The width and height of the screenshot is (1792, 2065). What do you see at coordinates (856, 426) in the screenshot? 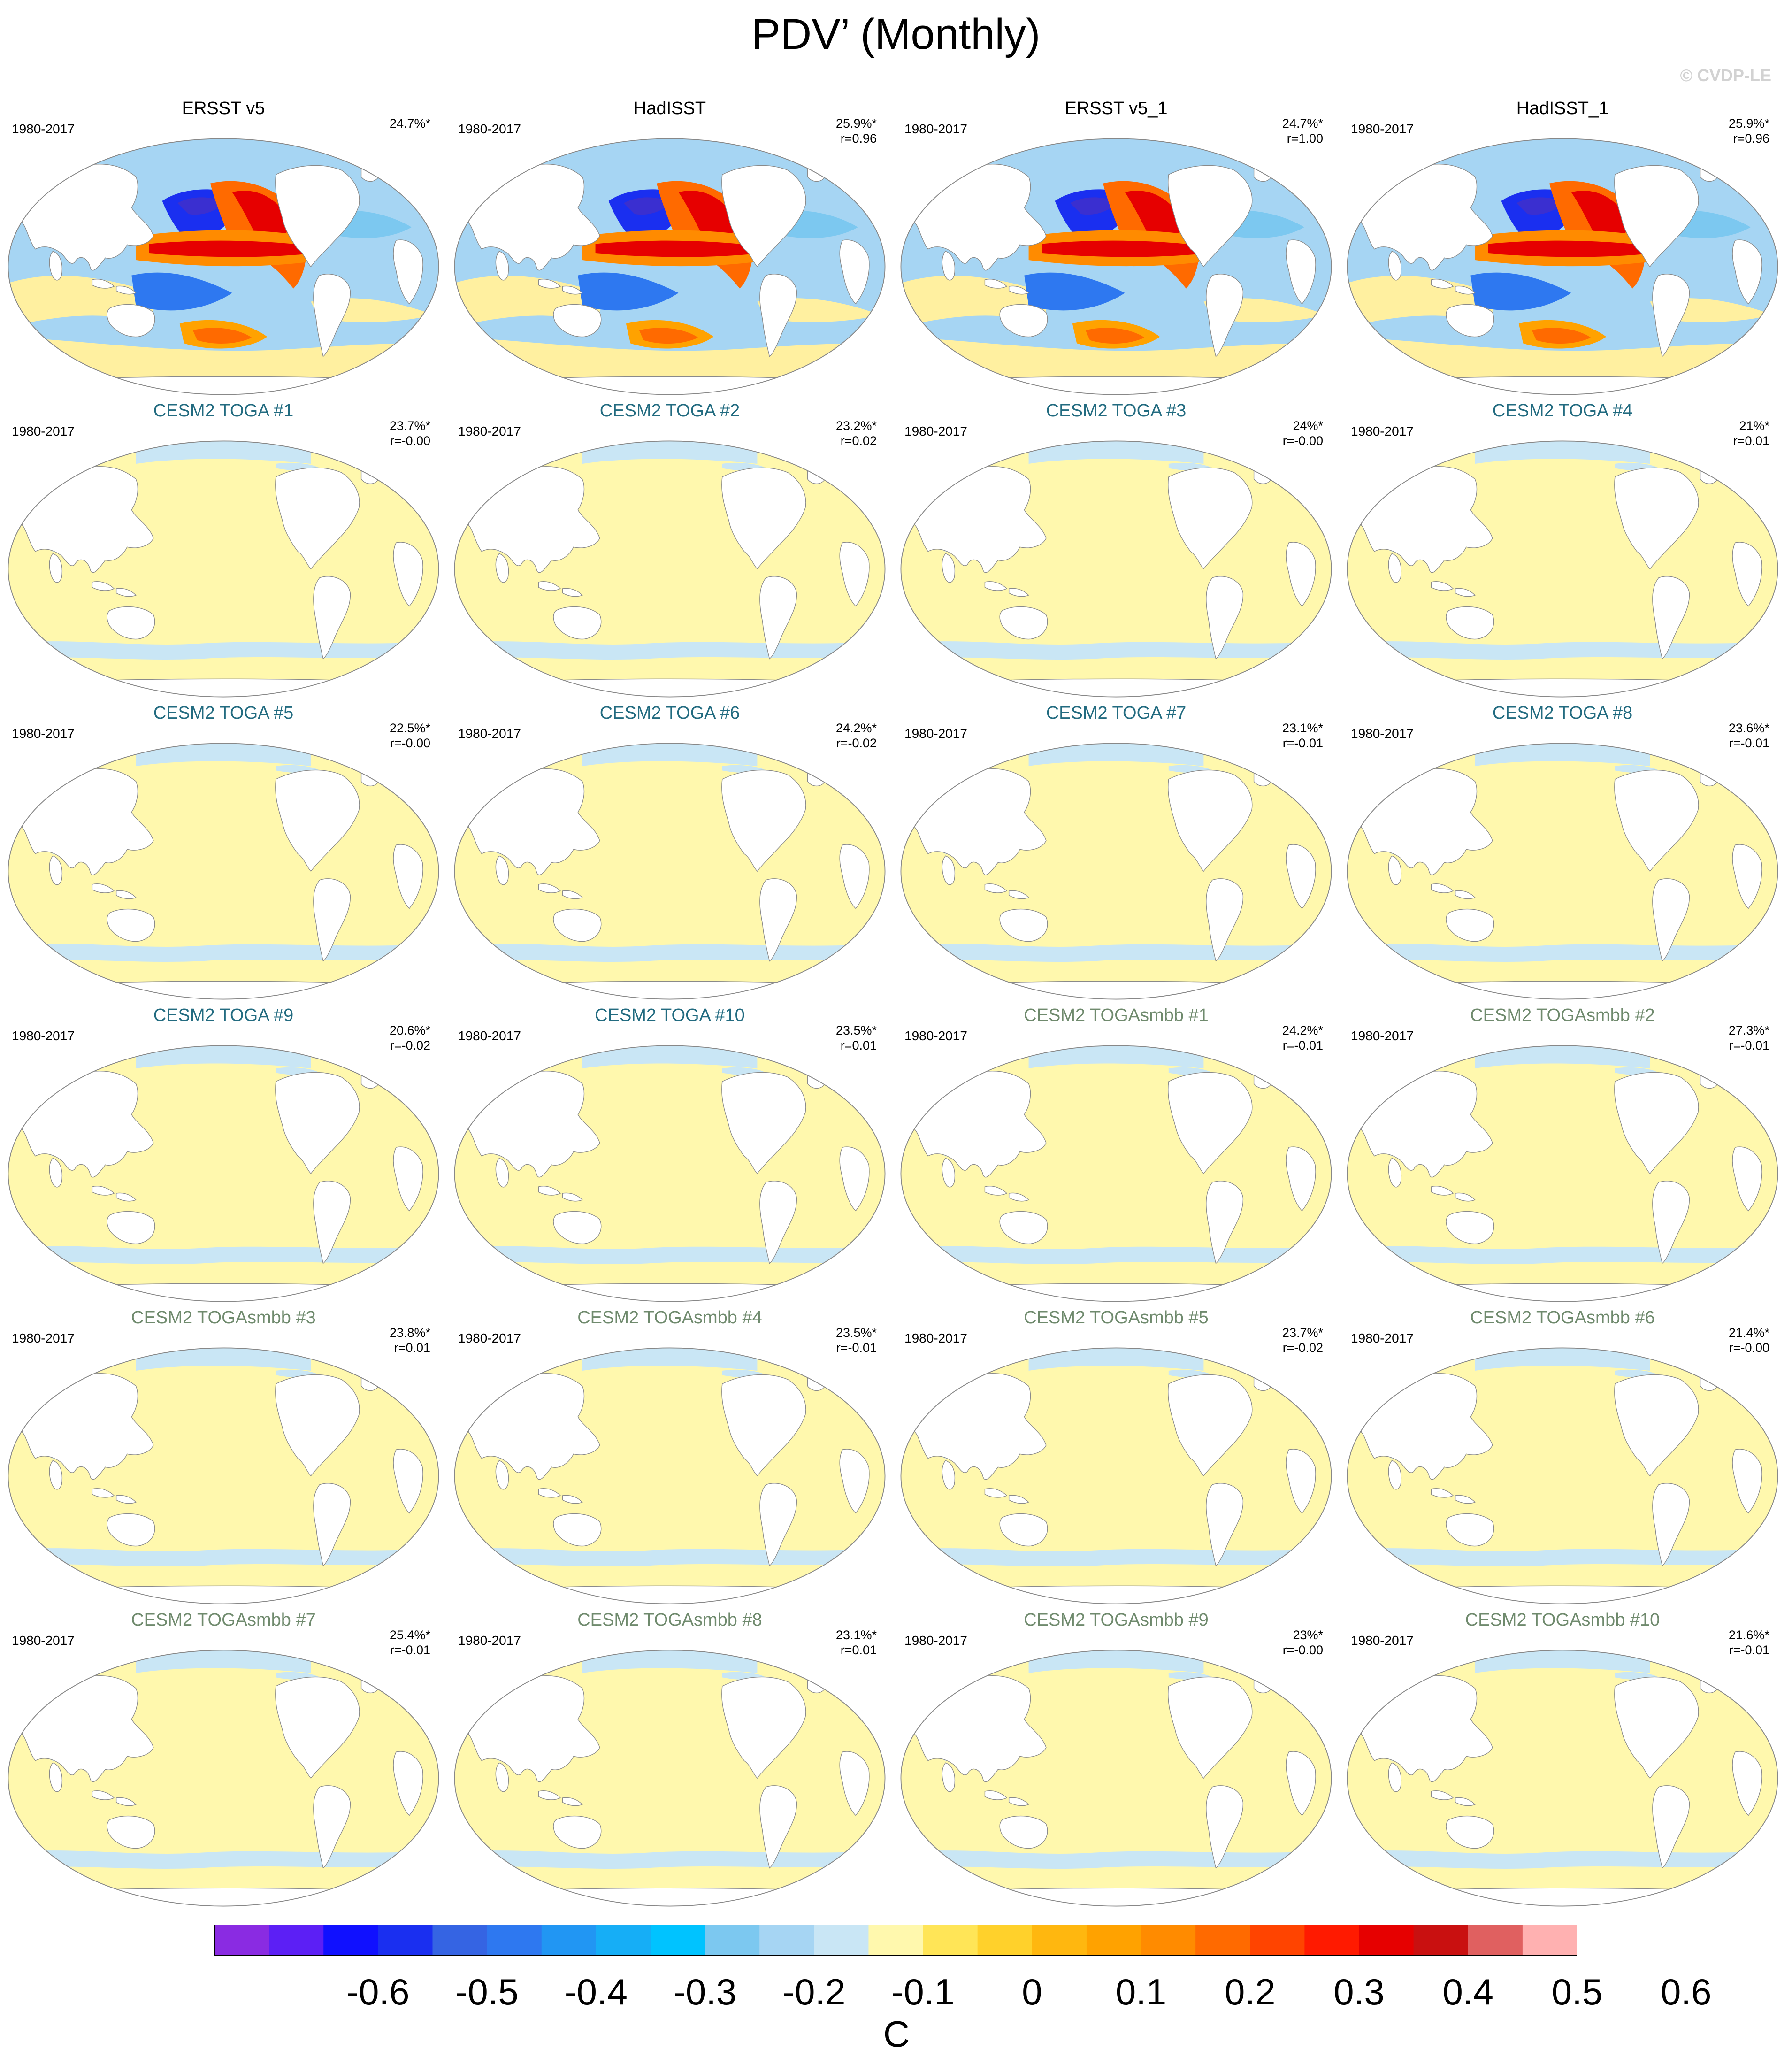
I see `panel-variance-percent: 23.2%*` at bounding box center [856, 426].